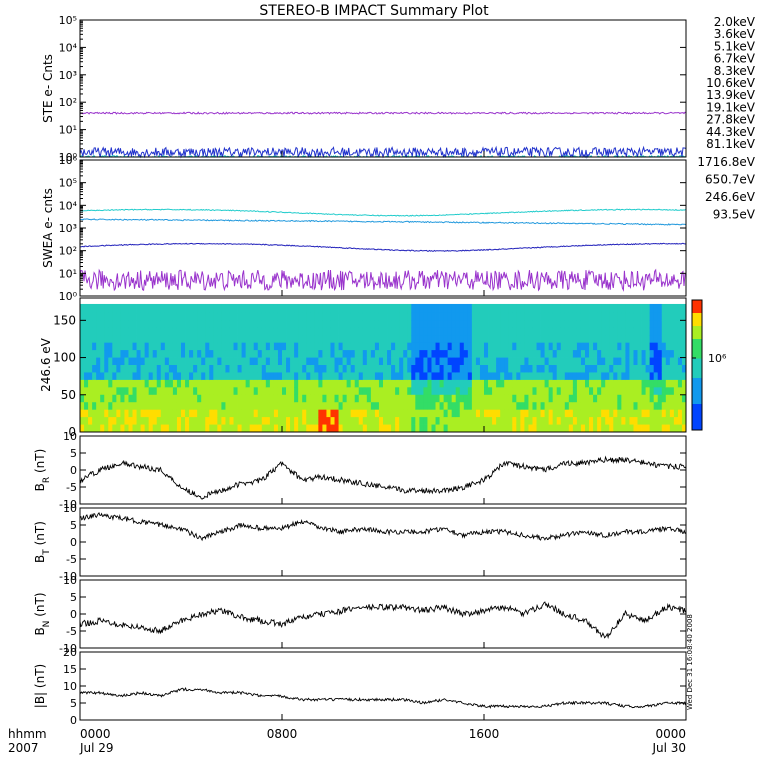 The height and width of the screenshot is (780, 780). Describe the element at coordinates (731, 107) in the screenshot. I see `legend-ste-entry: 19.1keV` at that location.